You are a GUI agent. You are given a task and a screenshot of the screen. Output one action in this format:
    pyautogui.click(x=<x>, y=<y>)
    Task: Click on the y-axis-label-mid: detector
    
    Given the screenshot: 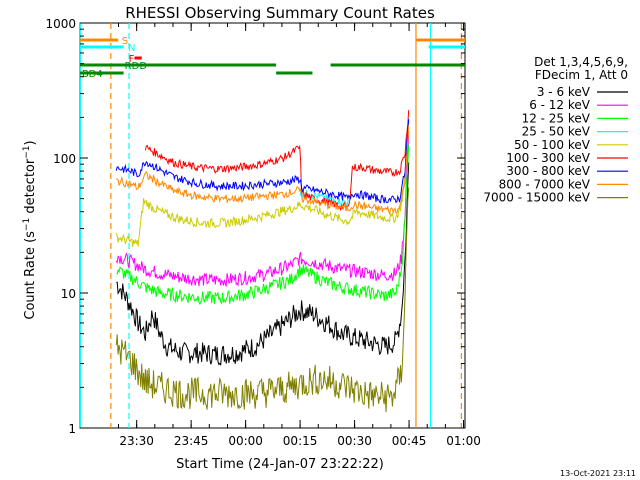 What is the action you would take?
    pyautogui.click(x=30, y=188)
    